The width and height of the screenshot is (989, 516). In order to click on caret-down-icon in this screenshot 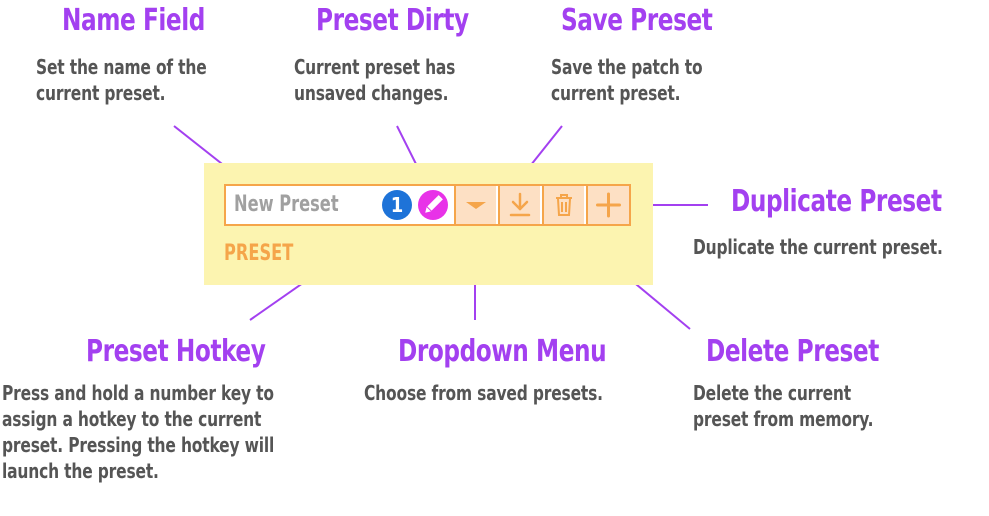, I will do `click(476, 205)`.